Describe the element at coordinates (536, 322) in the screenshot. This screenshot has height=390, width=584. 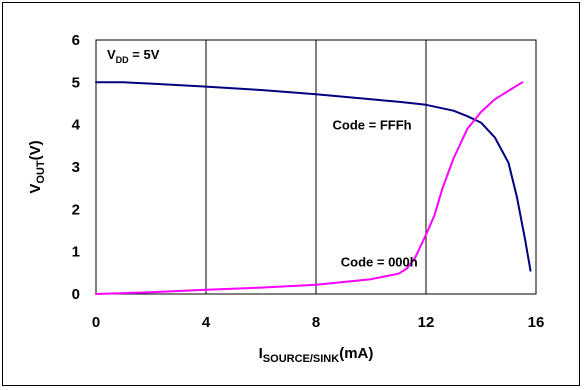
I see `x-tick-16: 16` at that location.